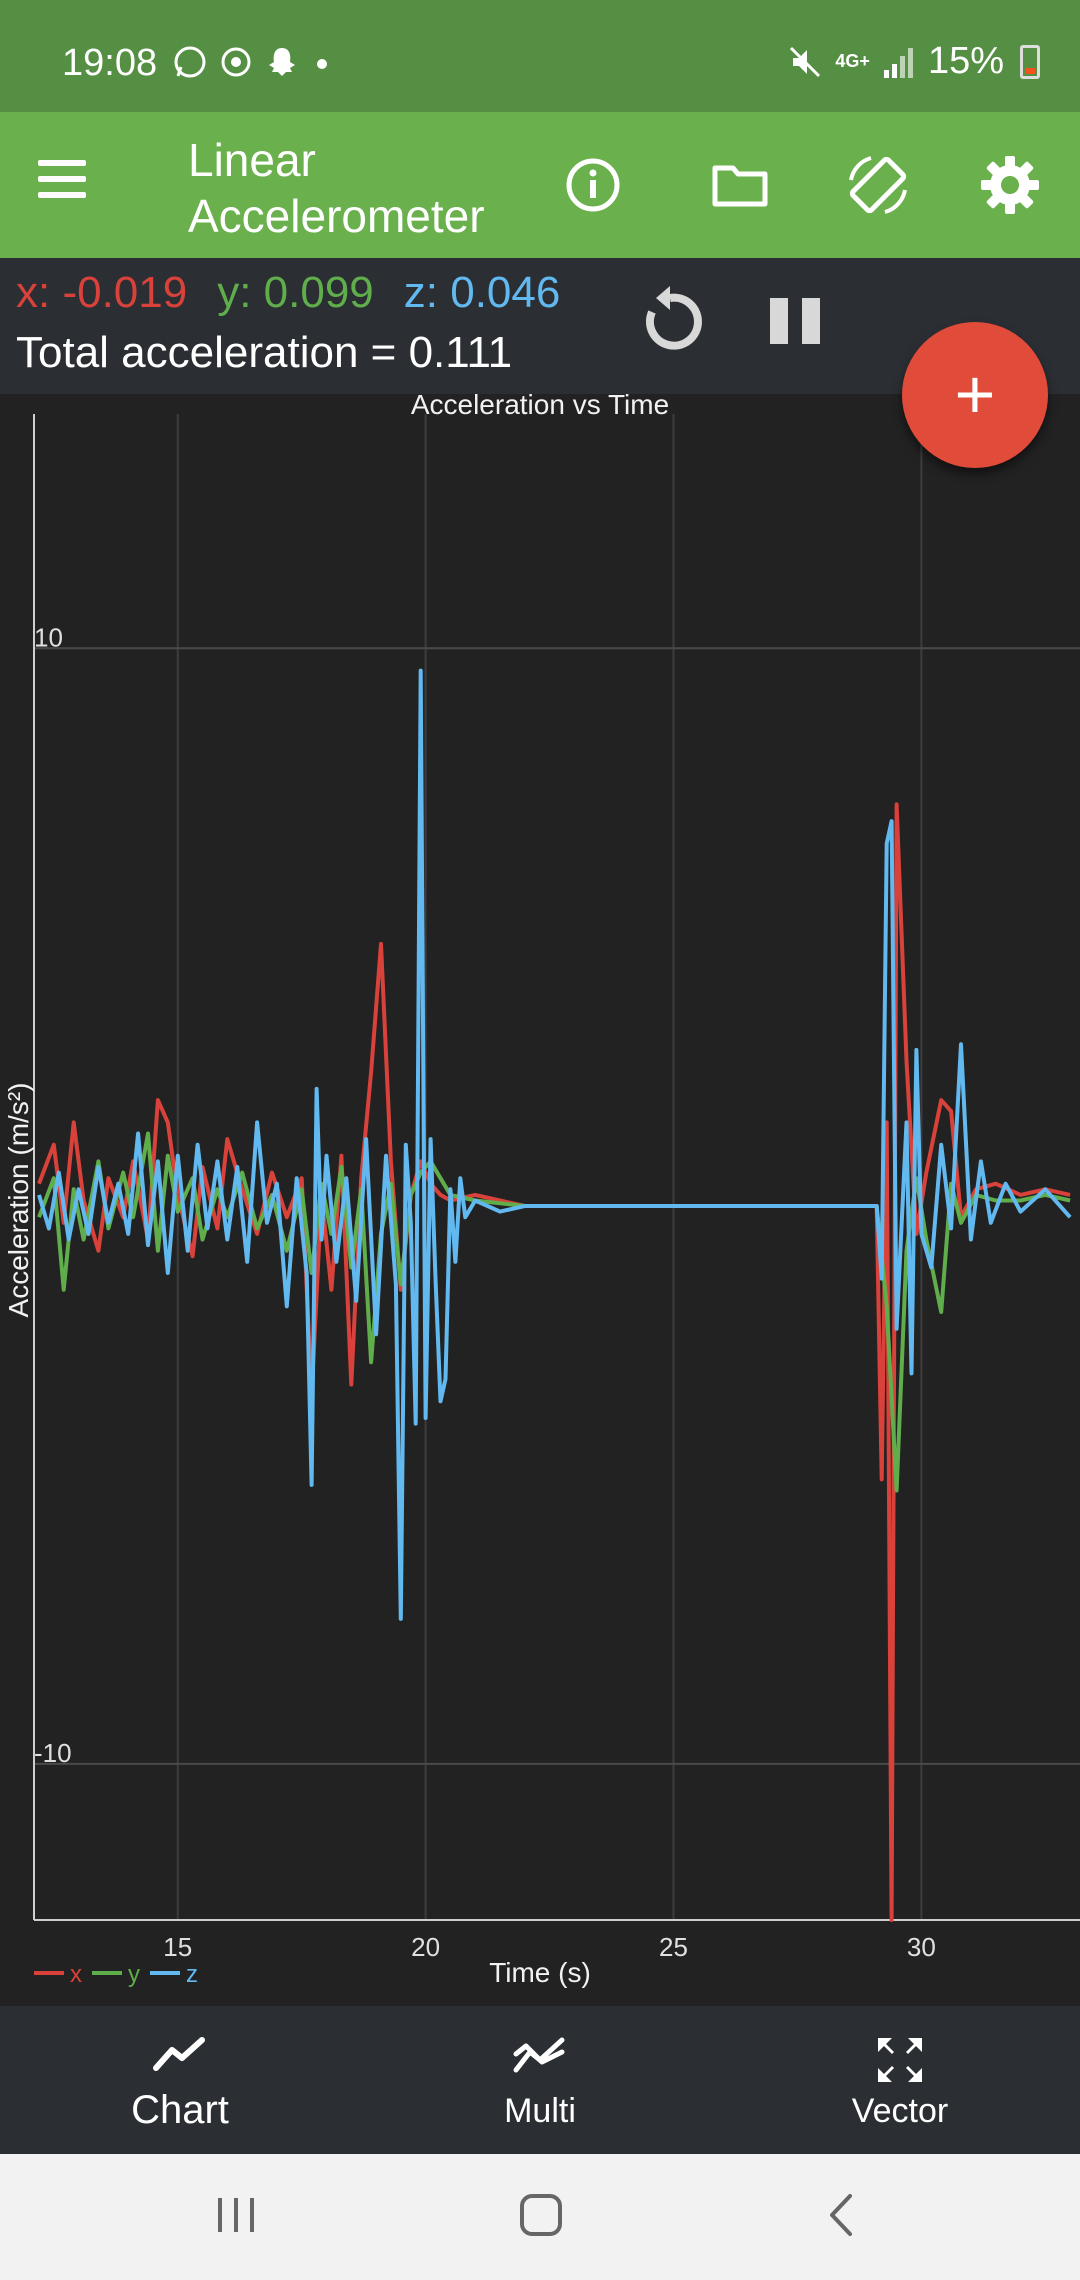 Image resolution: width=1080 pixels, height=2280 pixels. I want to click on nav-multi: Multi, so click(540, 2080).